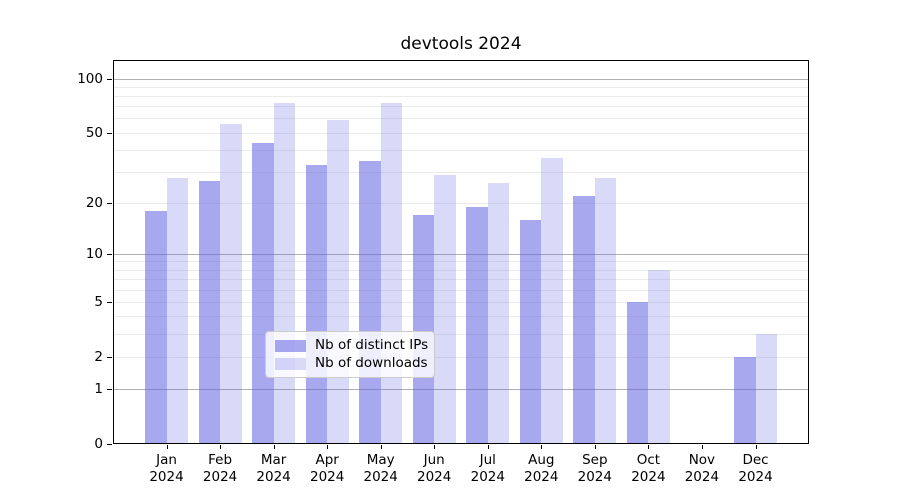 The height and width of the screenshot is (500, 900). Describe the element at coordinates (98, 389) in the screenshot. I see `y-axis-tick-label-1: 1` at that location.